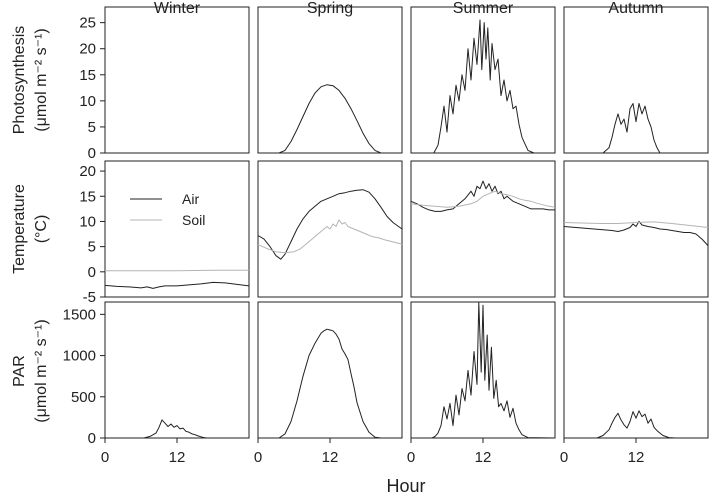 This screenshot has width=714, height=495. What do you see at coordinates (87, 75) in the screenshot?
I see `y-tick-label-photosynthesis: 15` at bounding box center [87, 75].